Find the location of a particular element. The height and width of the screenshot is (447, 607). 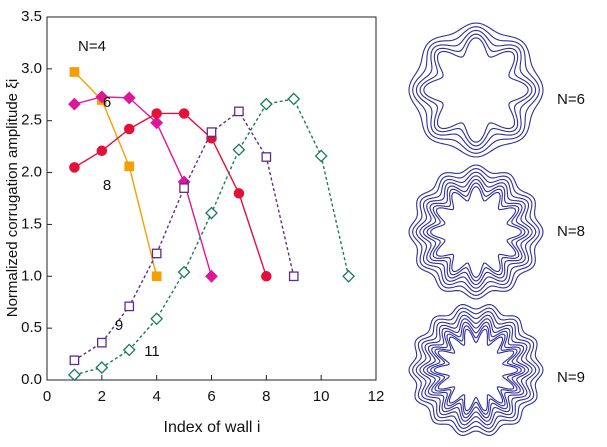

x-tick-label: 6 is located at coordinates (211, 396).